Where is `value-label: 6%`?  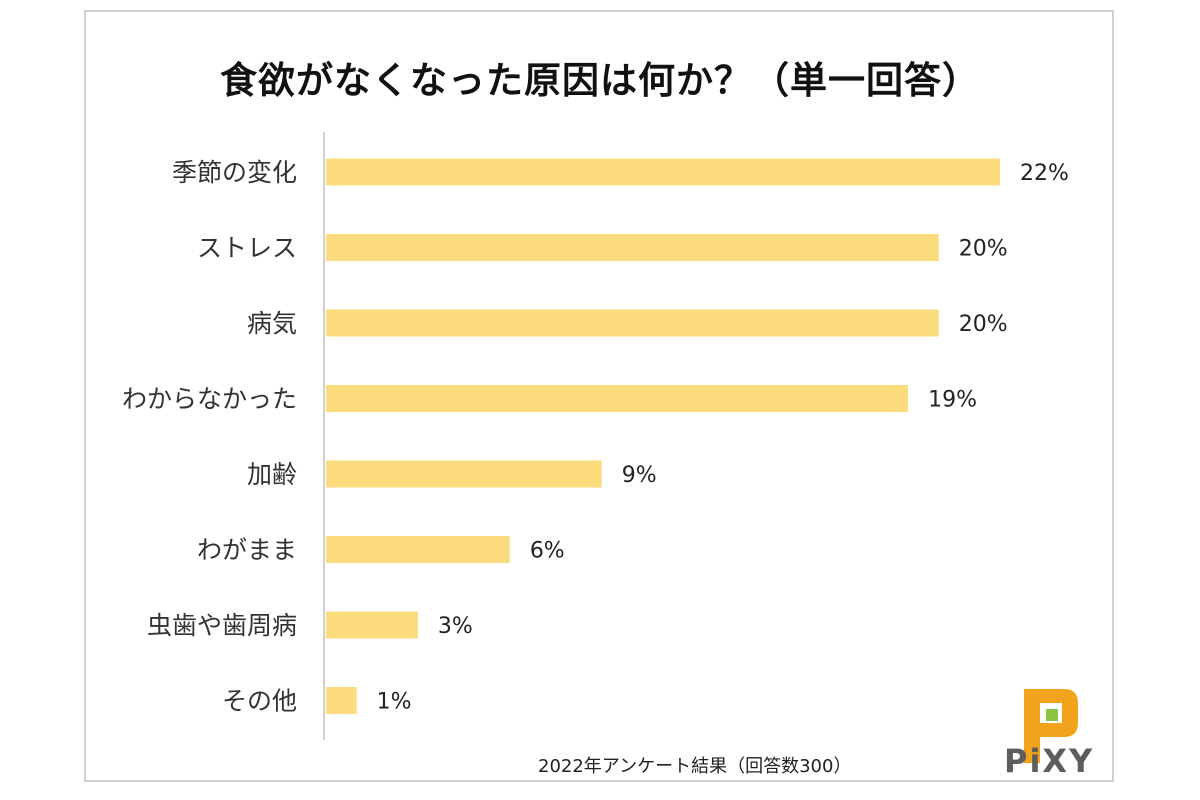 value-label: 6% is located at coordinates (547, 551).